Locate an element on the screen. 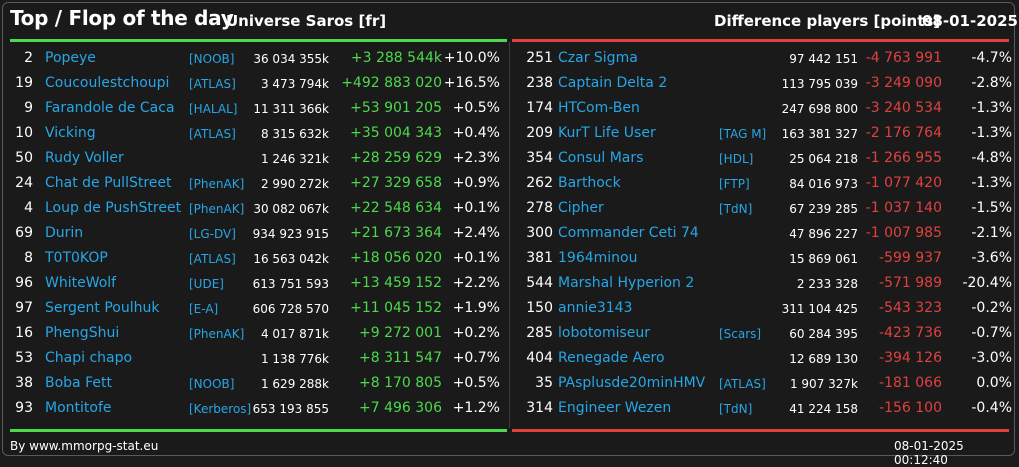  points: 41 224 158 is located at coordinates (823, 409).